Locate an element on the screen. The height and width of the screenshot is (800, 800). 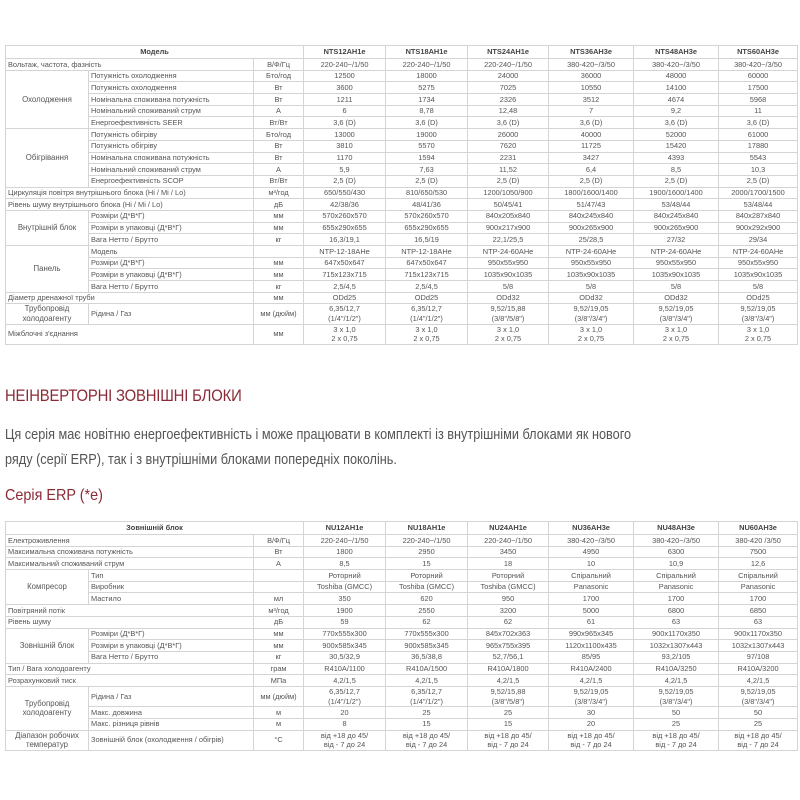
value-cell: 52000 is located at coordinates (676, 134).